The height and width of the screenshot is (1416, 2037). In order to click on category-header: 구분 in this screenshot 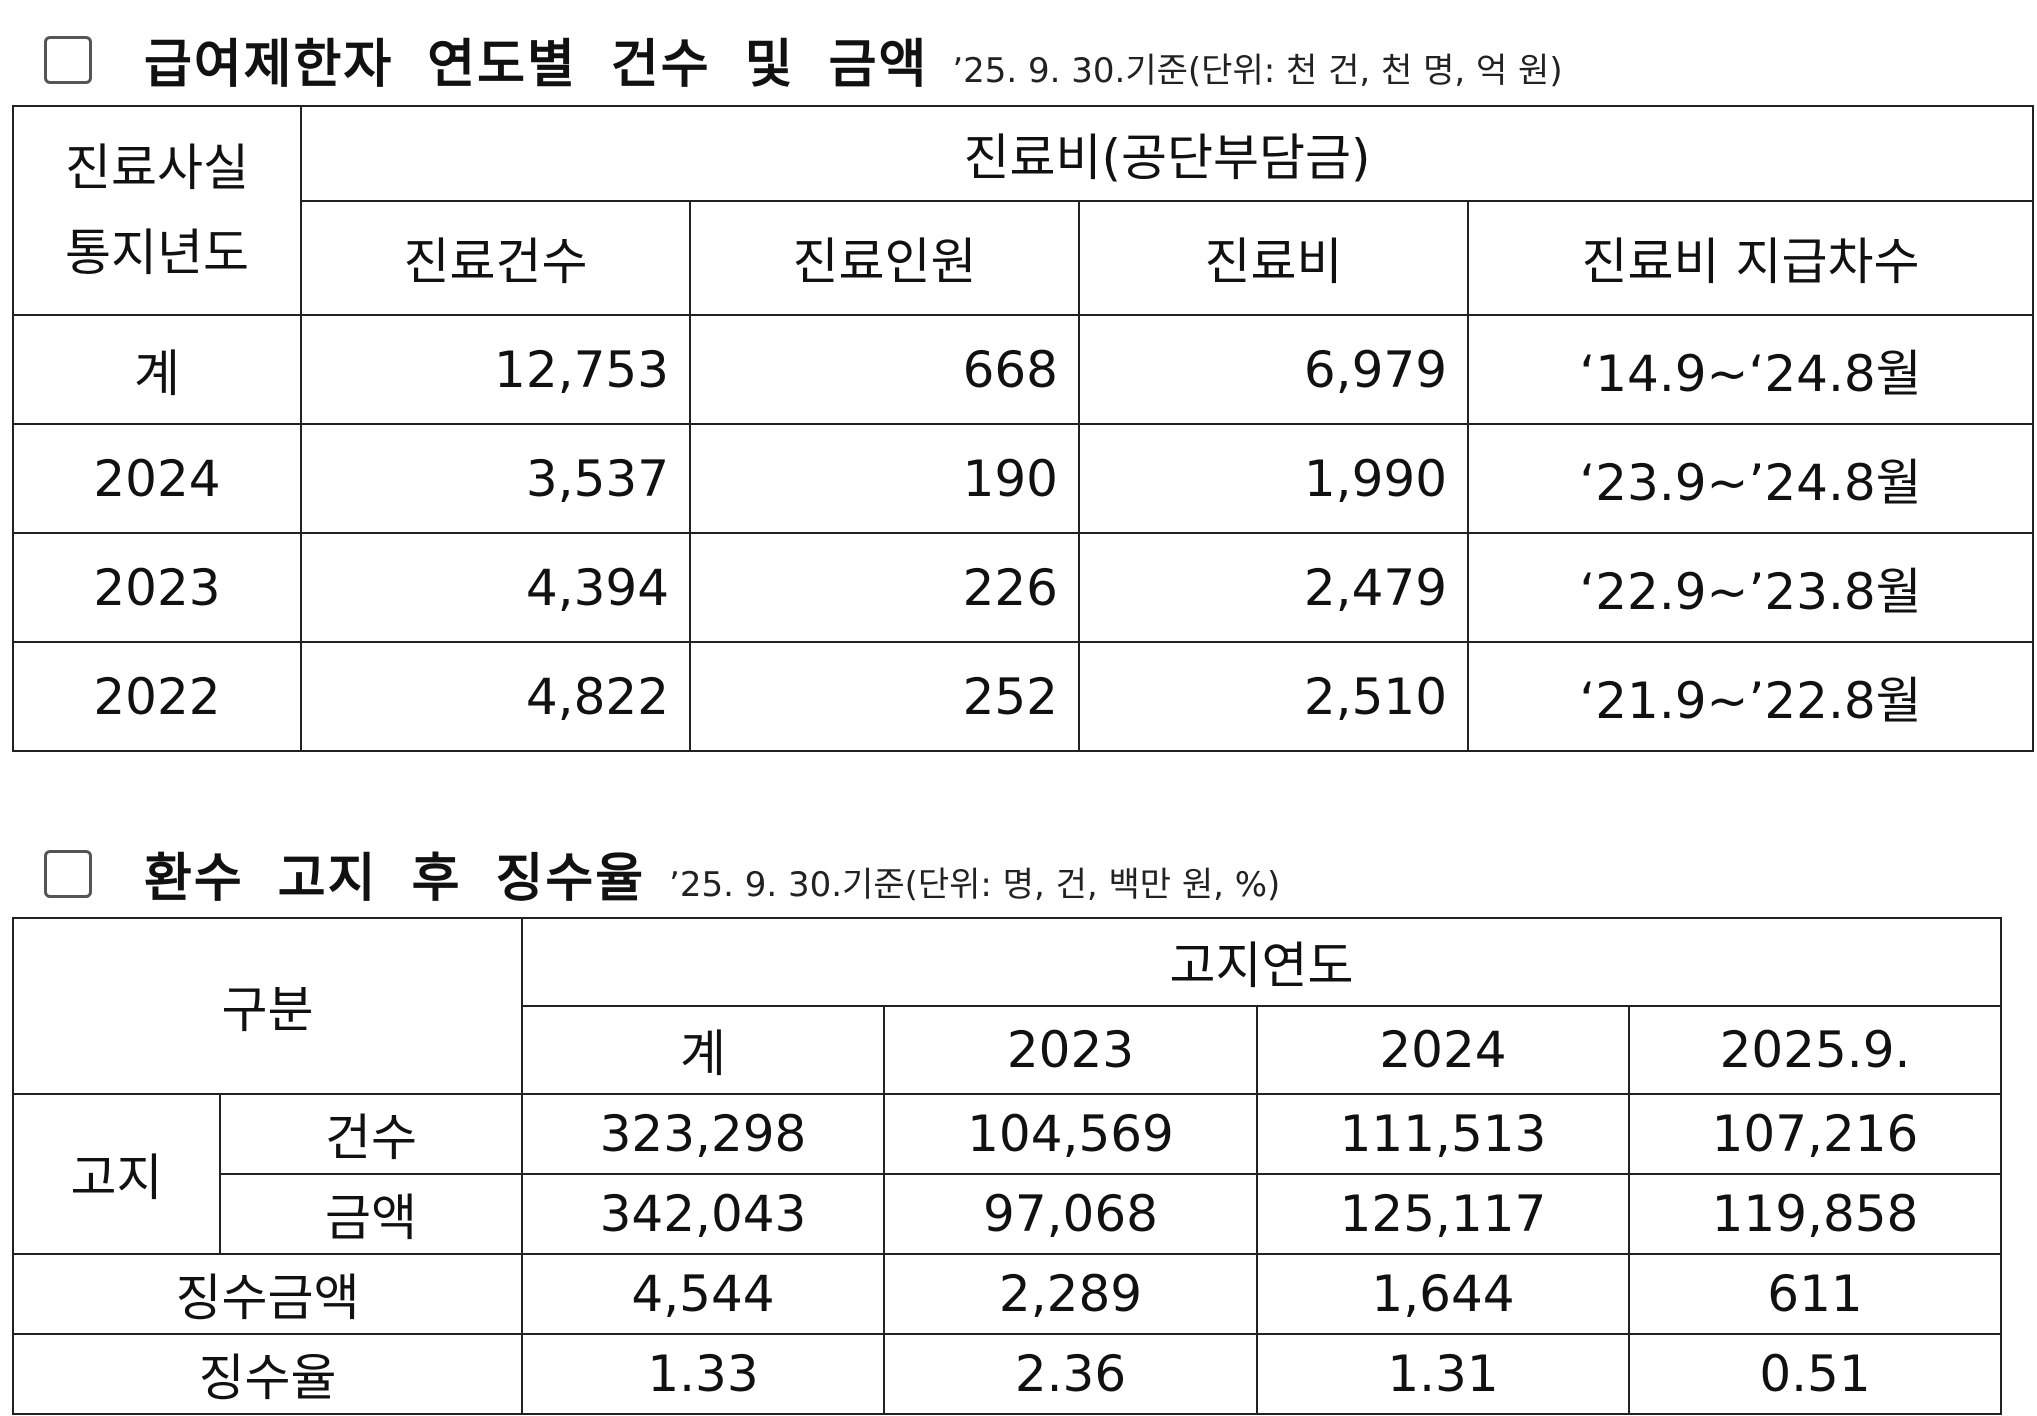, I will do `click(267, 1006)`.